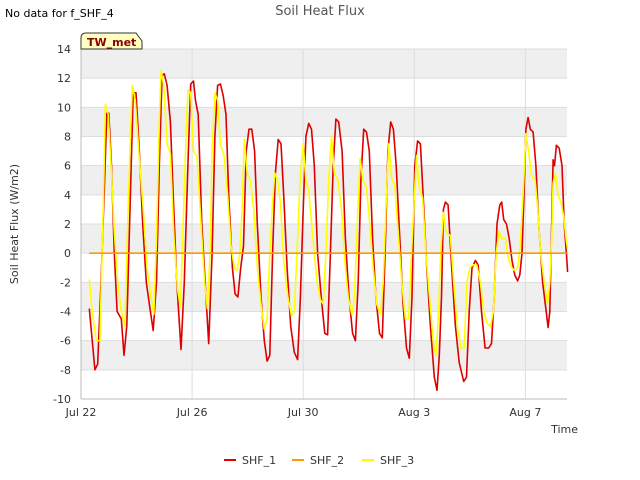 The image size is (640, 480). I want to click on y-tick-label: 14, so click(64, 49).